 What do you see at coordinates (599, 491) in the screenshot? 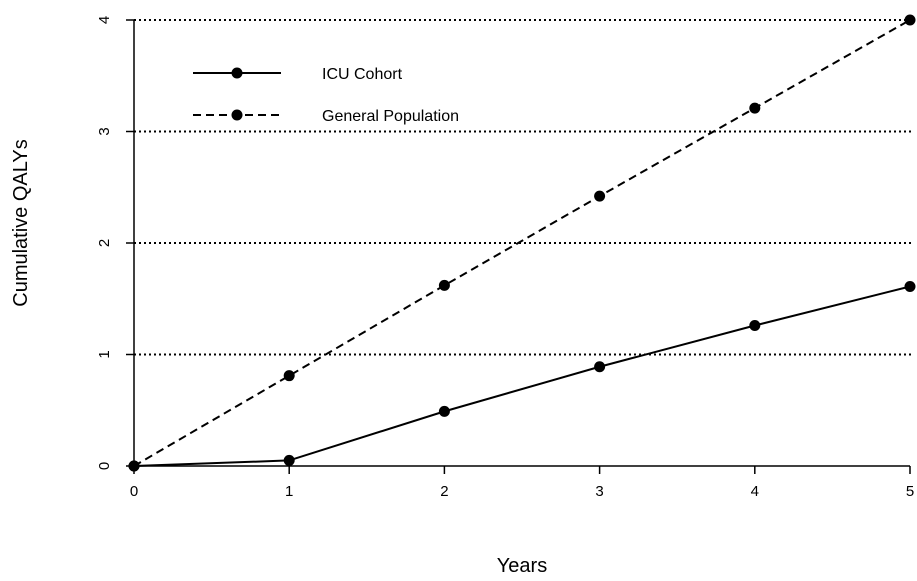
I see `x-tick-label: 3` at bounding box center [599, 491].